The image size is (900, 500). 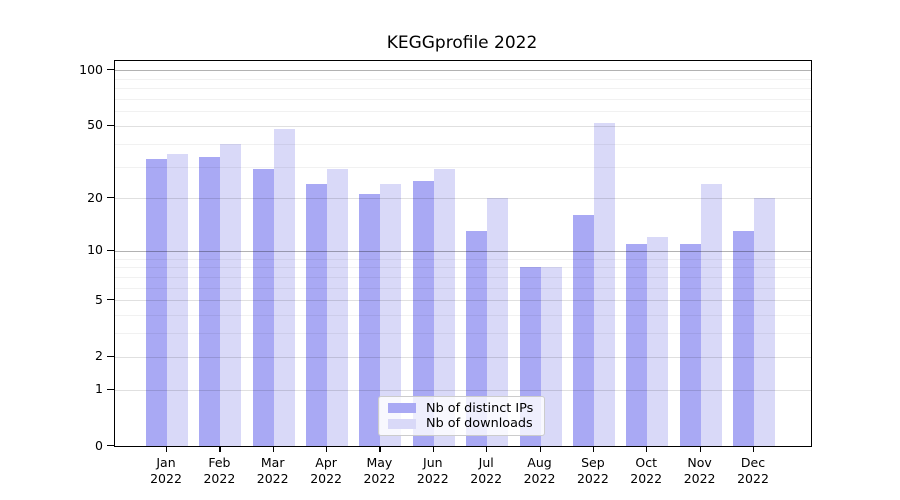 I want to click on bar-downloads-jun, so click(x=444, y=307).